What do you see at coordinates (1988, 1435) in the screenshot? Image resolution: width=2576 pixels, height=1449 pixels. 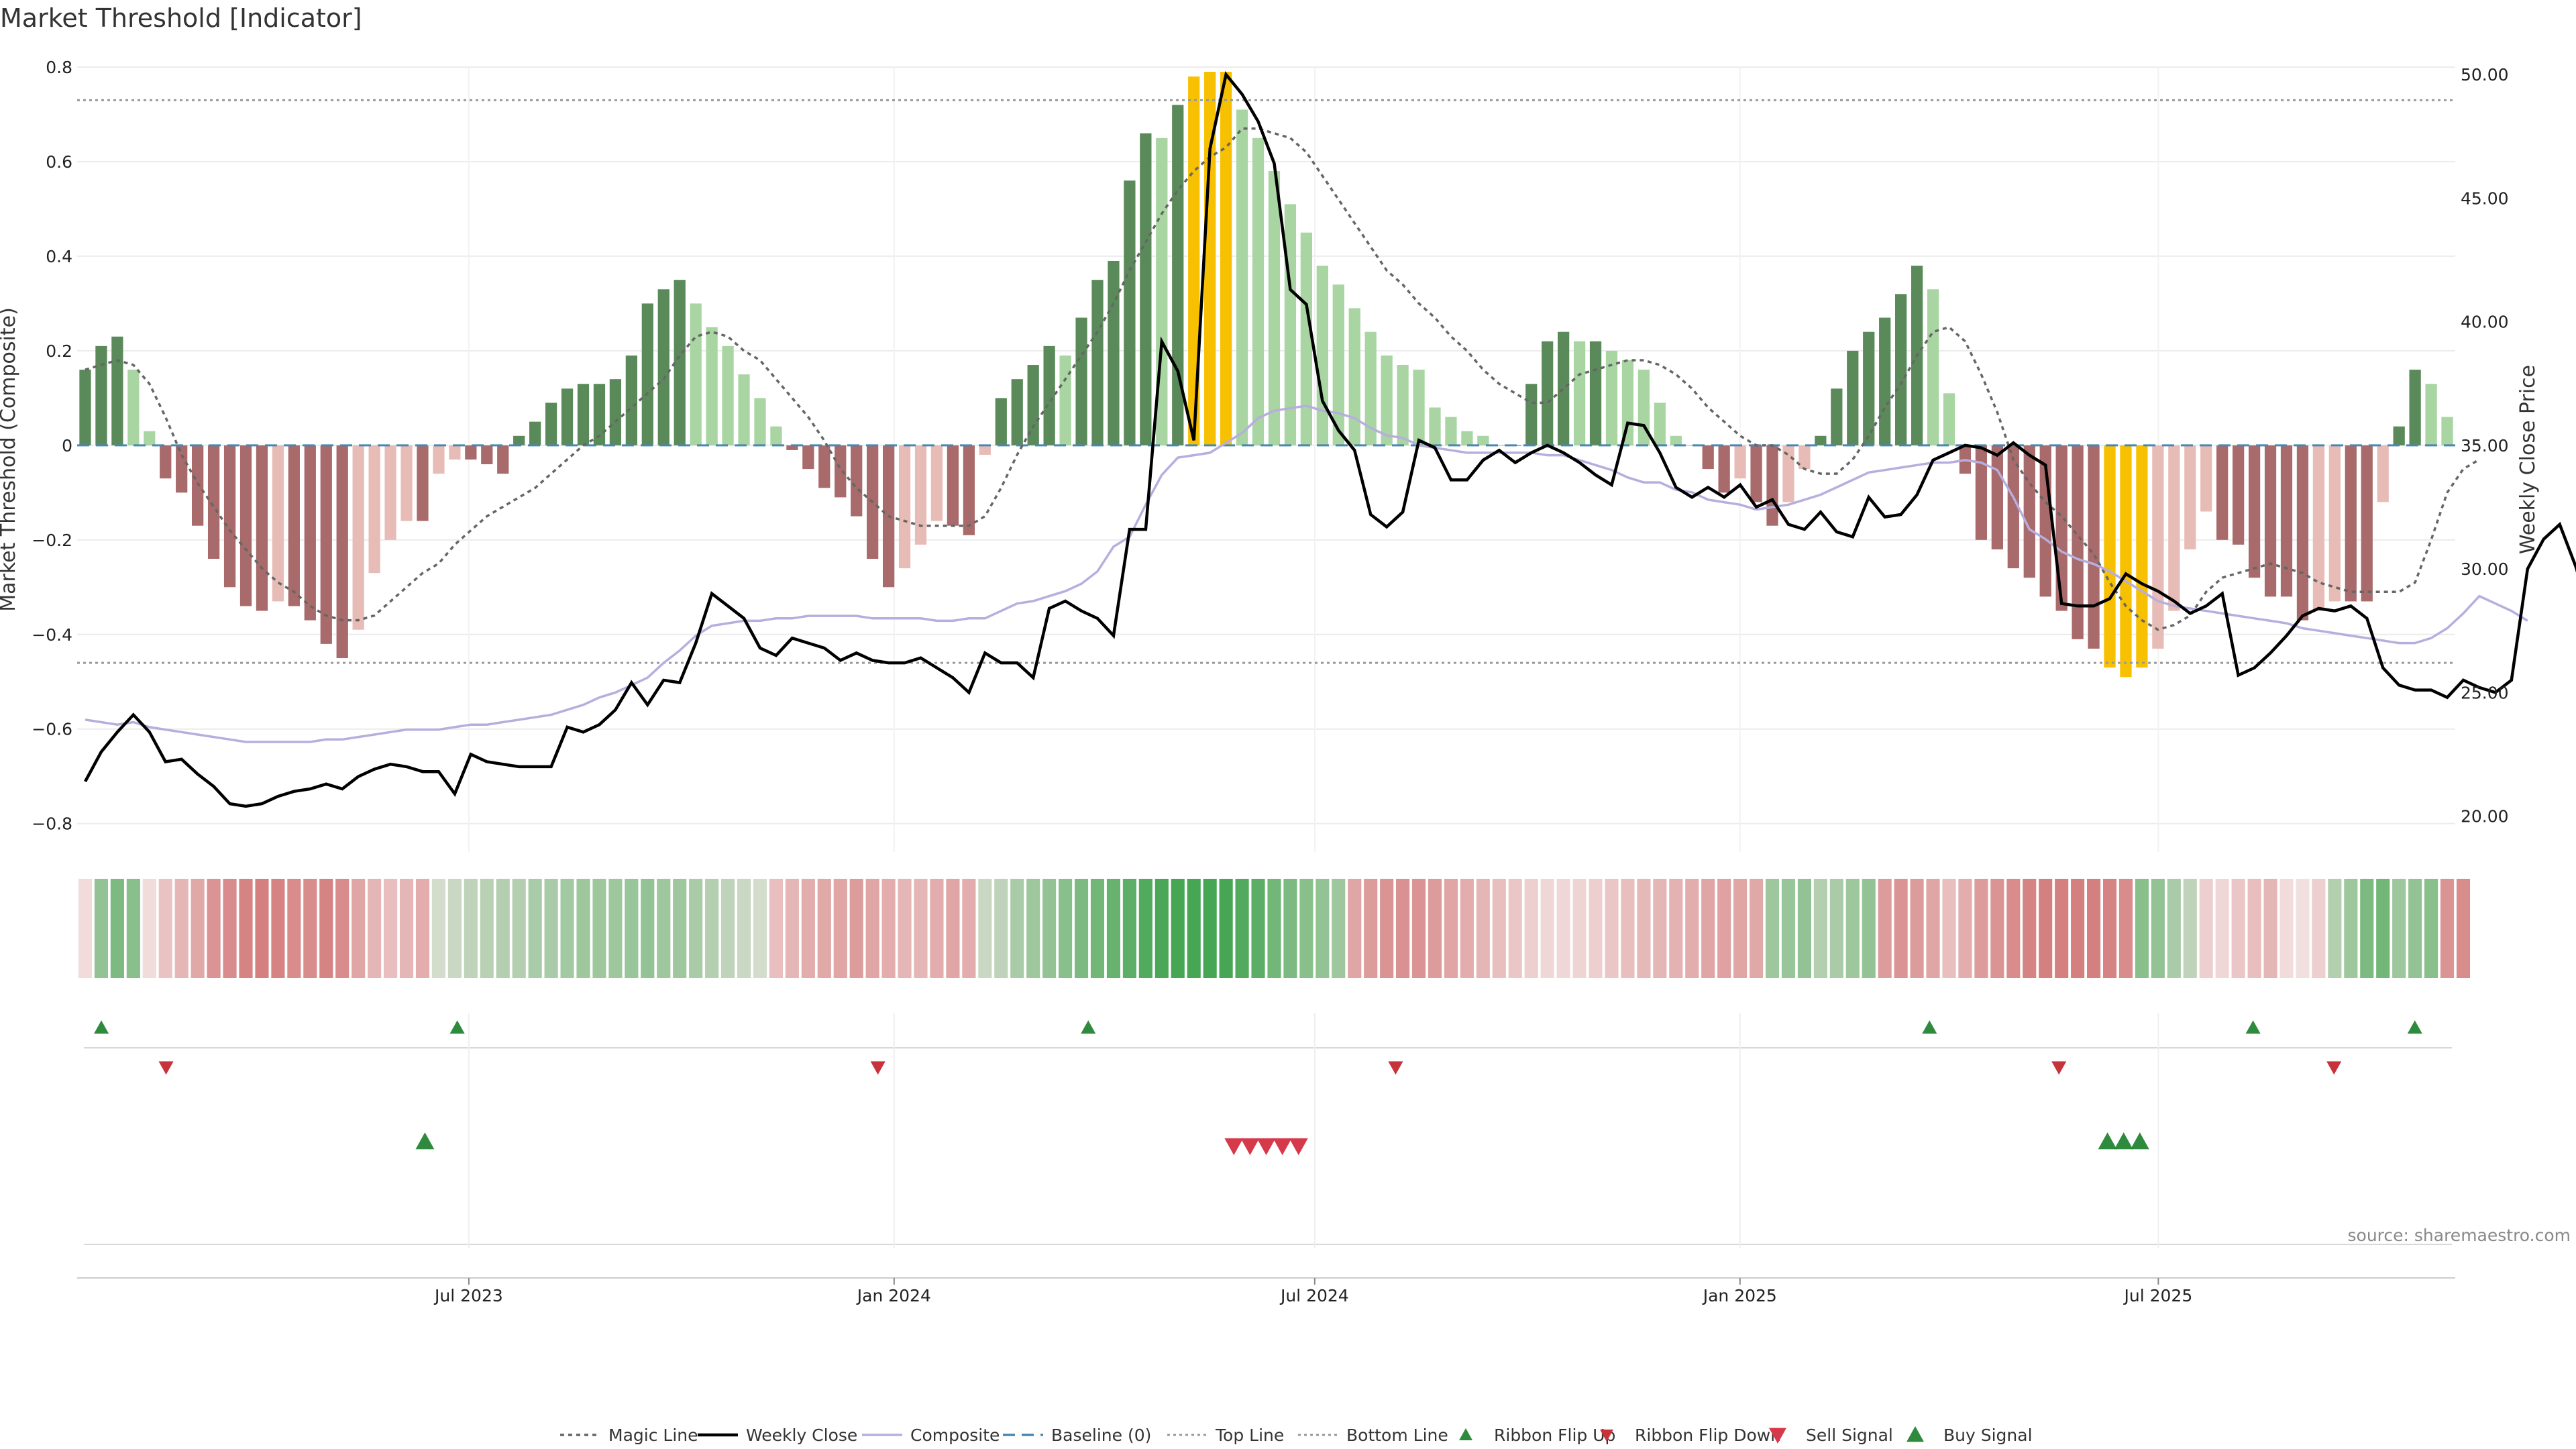 I see `legend-label: Buy Signal` at bounding box center [1988, 1435].